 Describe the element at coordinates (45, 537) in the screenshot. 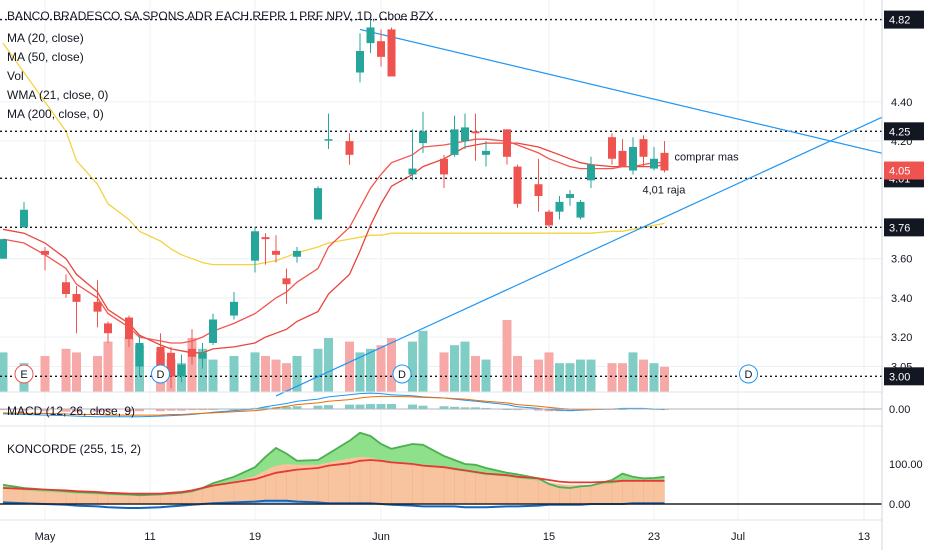

I see `time-axis-label: May` at that location.